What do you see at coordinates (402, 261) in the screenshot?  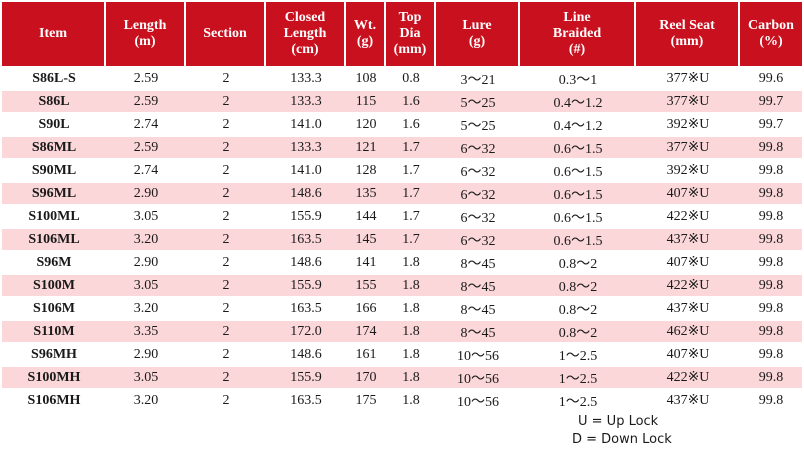 I see `table-row: S96M 2.90 2 148.6 141 1.8 8～45 0.8～2 407※U 99.8` at bounding box center [402, 261].